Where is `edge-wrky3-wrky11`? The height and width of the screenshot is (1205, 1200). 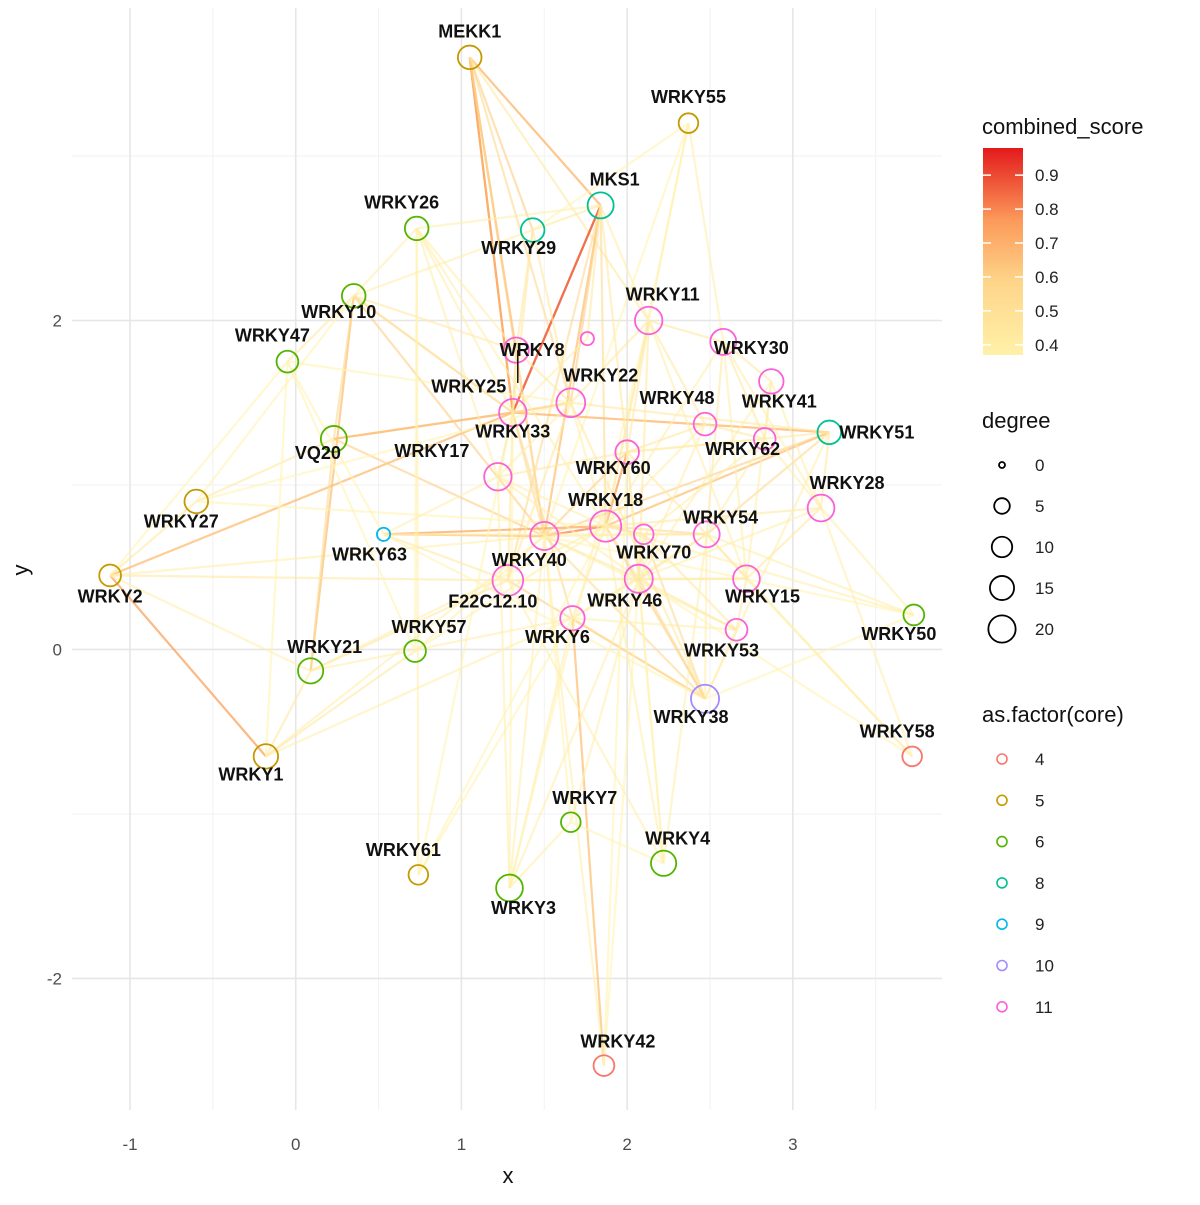 edge-wrky3-wrky11 is located at coordinates (579, 604).